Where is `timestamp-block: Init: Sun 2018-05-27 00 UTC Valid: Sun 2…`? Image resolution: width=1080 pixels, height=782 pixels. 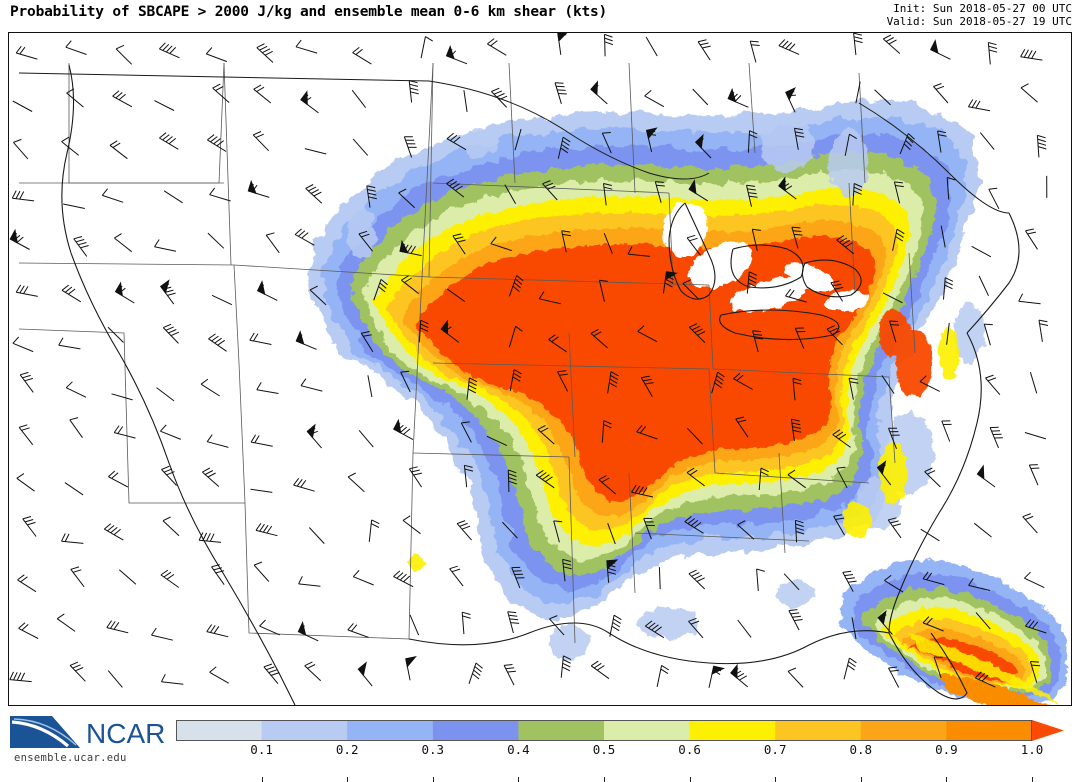 timestamp-block: Init: Sun 2018-05-27 00 UTC Valid: Sun 2… is located at coordinates (979, 15).